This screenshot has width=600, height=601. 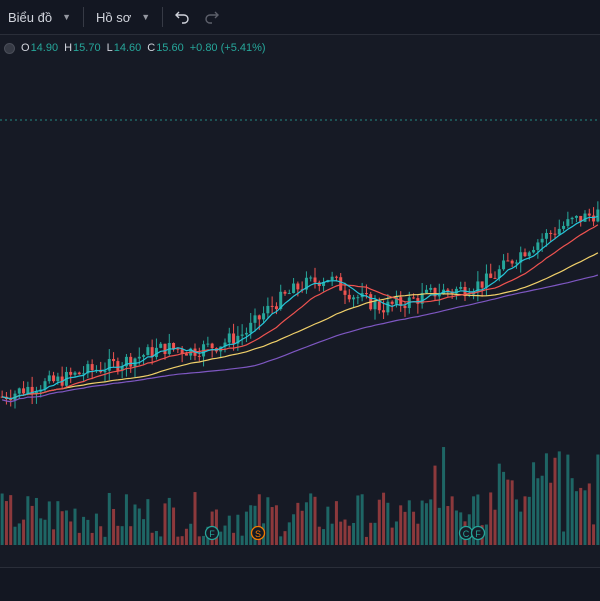 What do you see at coordinates (182, 17) in the screenshot?
I see `undo-button` at bounding box center [182, 17].